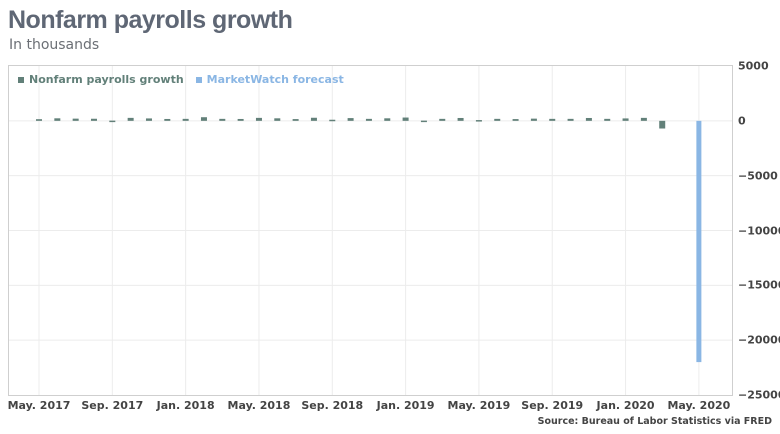  I want to click on y-tick-label: −25000, so click(759, 395).